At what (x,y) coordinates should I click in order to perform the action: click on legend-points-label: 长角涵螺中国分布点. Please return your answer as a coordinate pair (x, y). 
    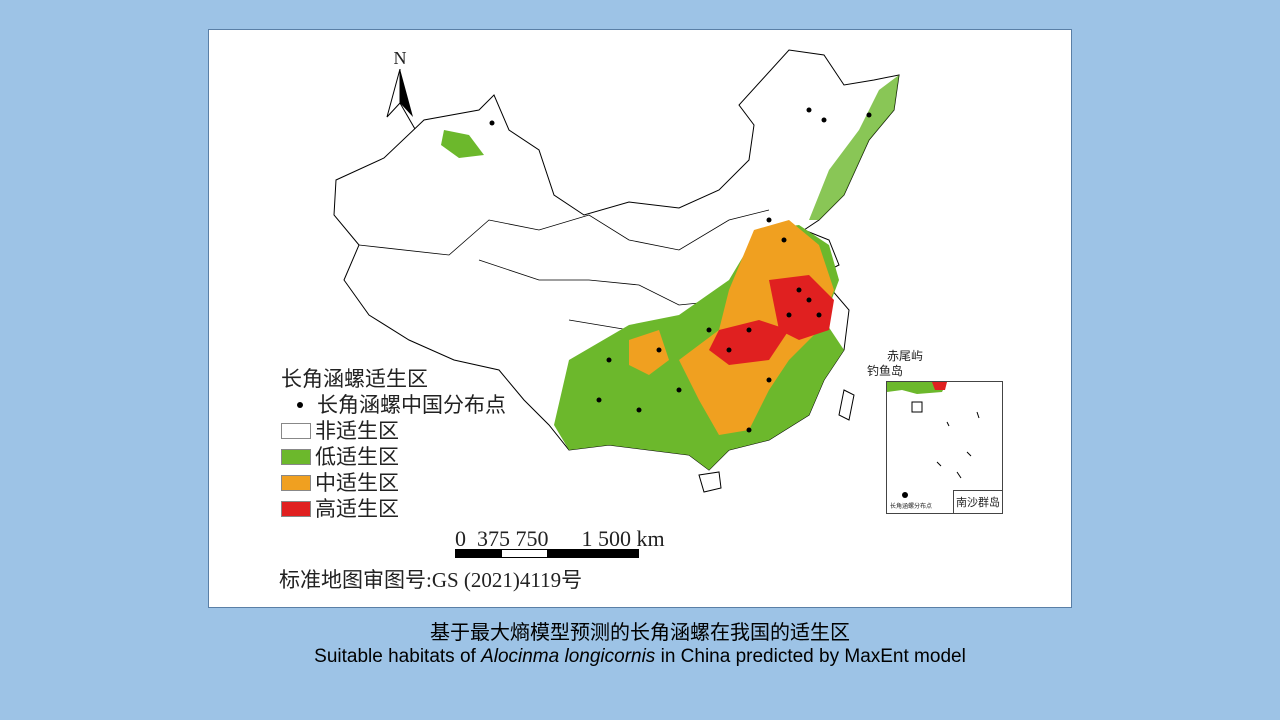
    Looking at the image, I should click on (411, 405).